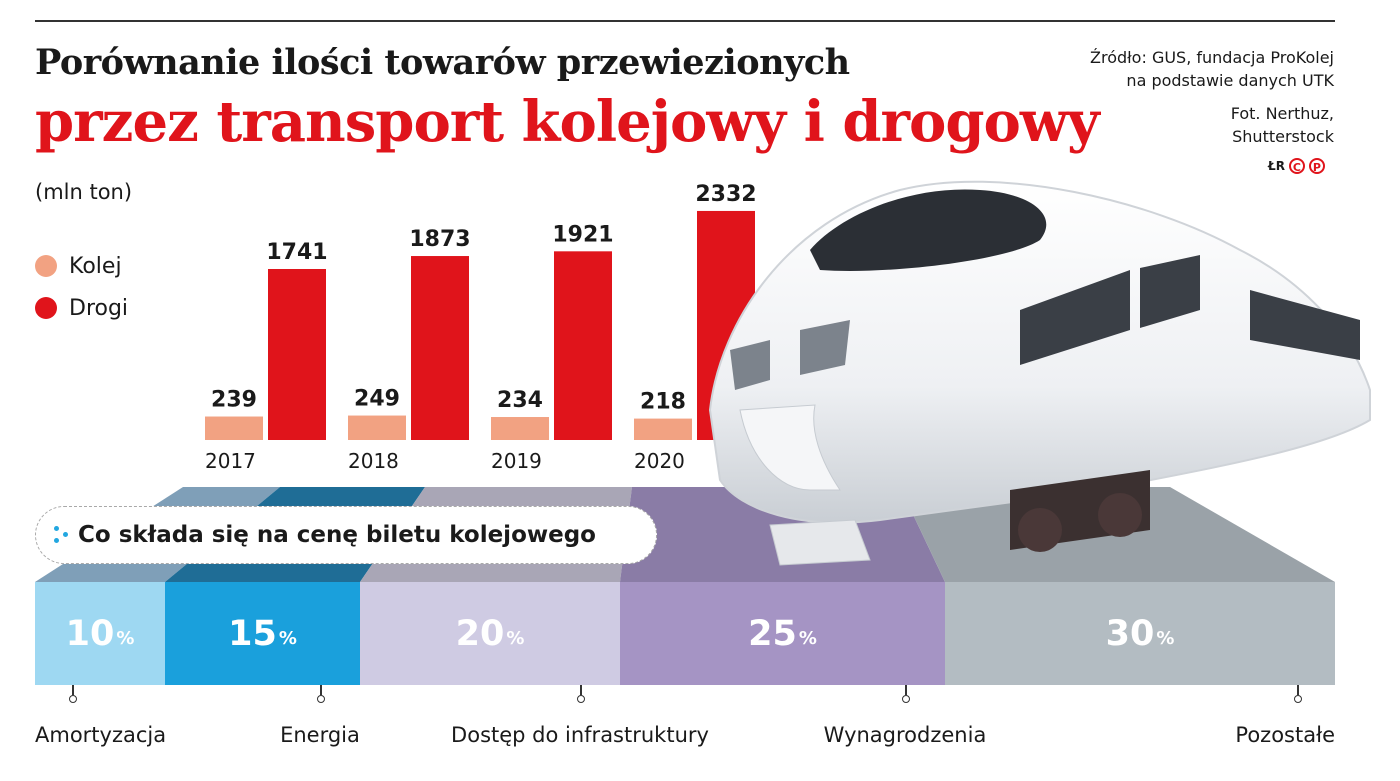 The width and height of the screenshot is (1400, 781). I want to click on segment-4: 30%, so click(1140, 633).